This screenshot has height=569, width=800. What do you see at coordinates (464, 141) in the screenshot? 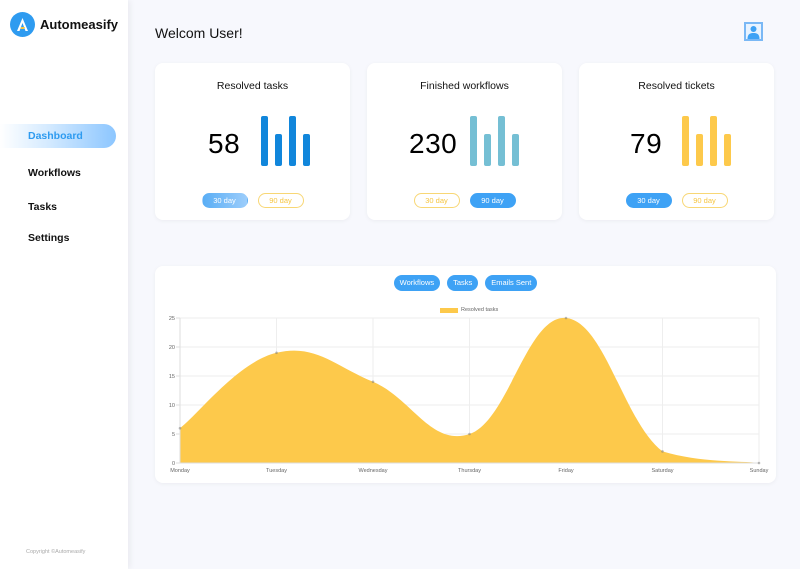
I see `stat-card-finished-workflows: Finished workflows 230 30 day 90 day` at bounding box center [464, 141].